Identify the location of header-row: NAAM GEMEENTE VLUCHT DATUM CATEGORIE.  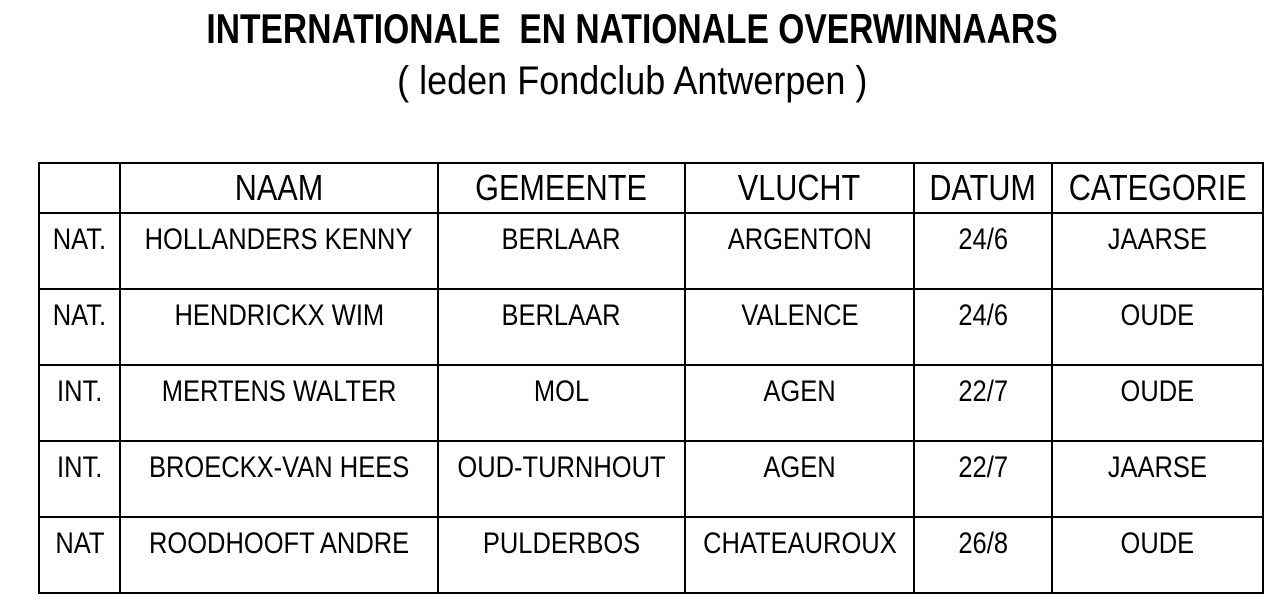
(650, 188).